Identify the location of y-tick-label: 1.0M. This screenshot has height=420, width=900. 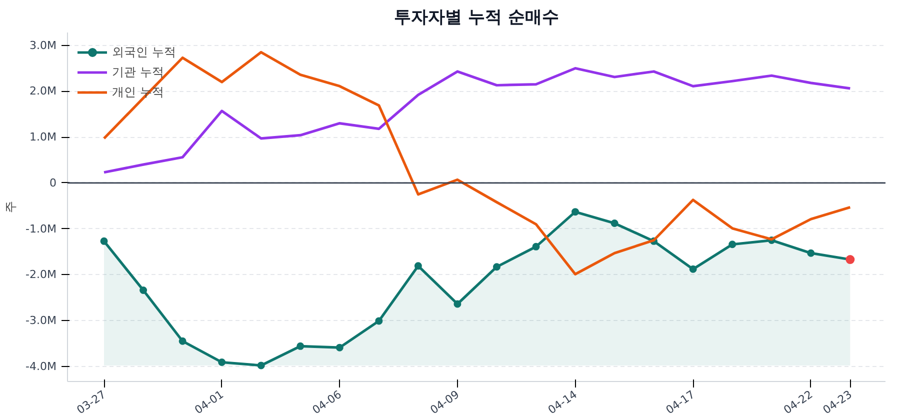
(43, 137).